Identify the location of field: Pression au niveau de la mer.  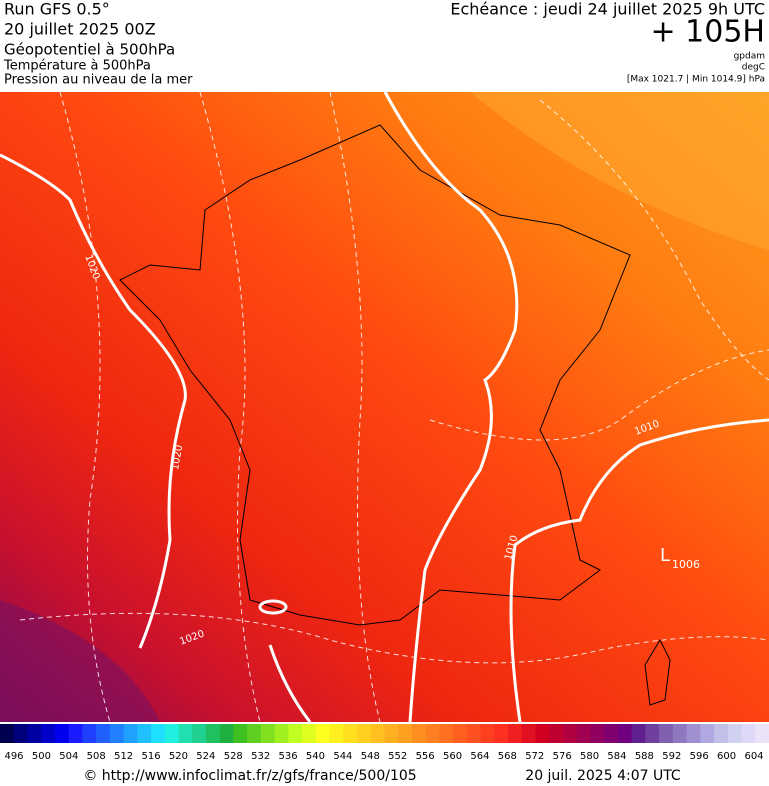
(98, 80).